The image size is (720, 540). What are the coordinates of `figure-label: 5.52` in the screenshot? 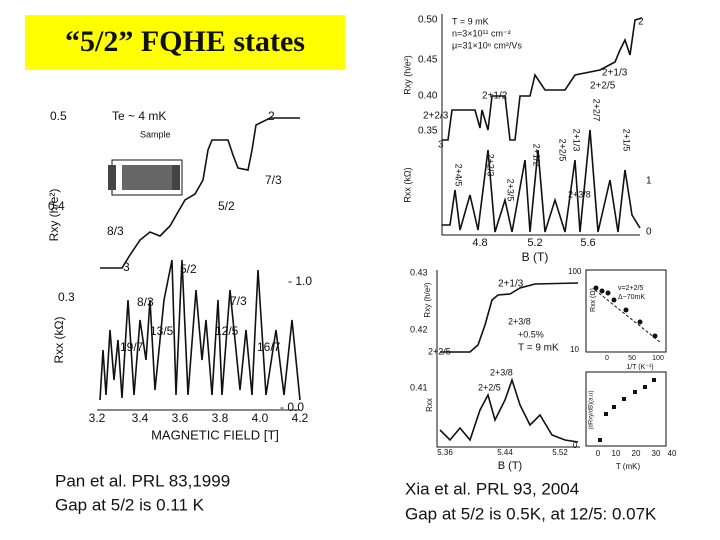 It's located at (560, 452).